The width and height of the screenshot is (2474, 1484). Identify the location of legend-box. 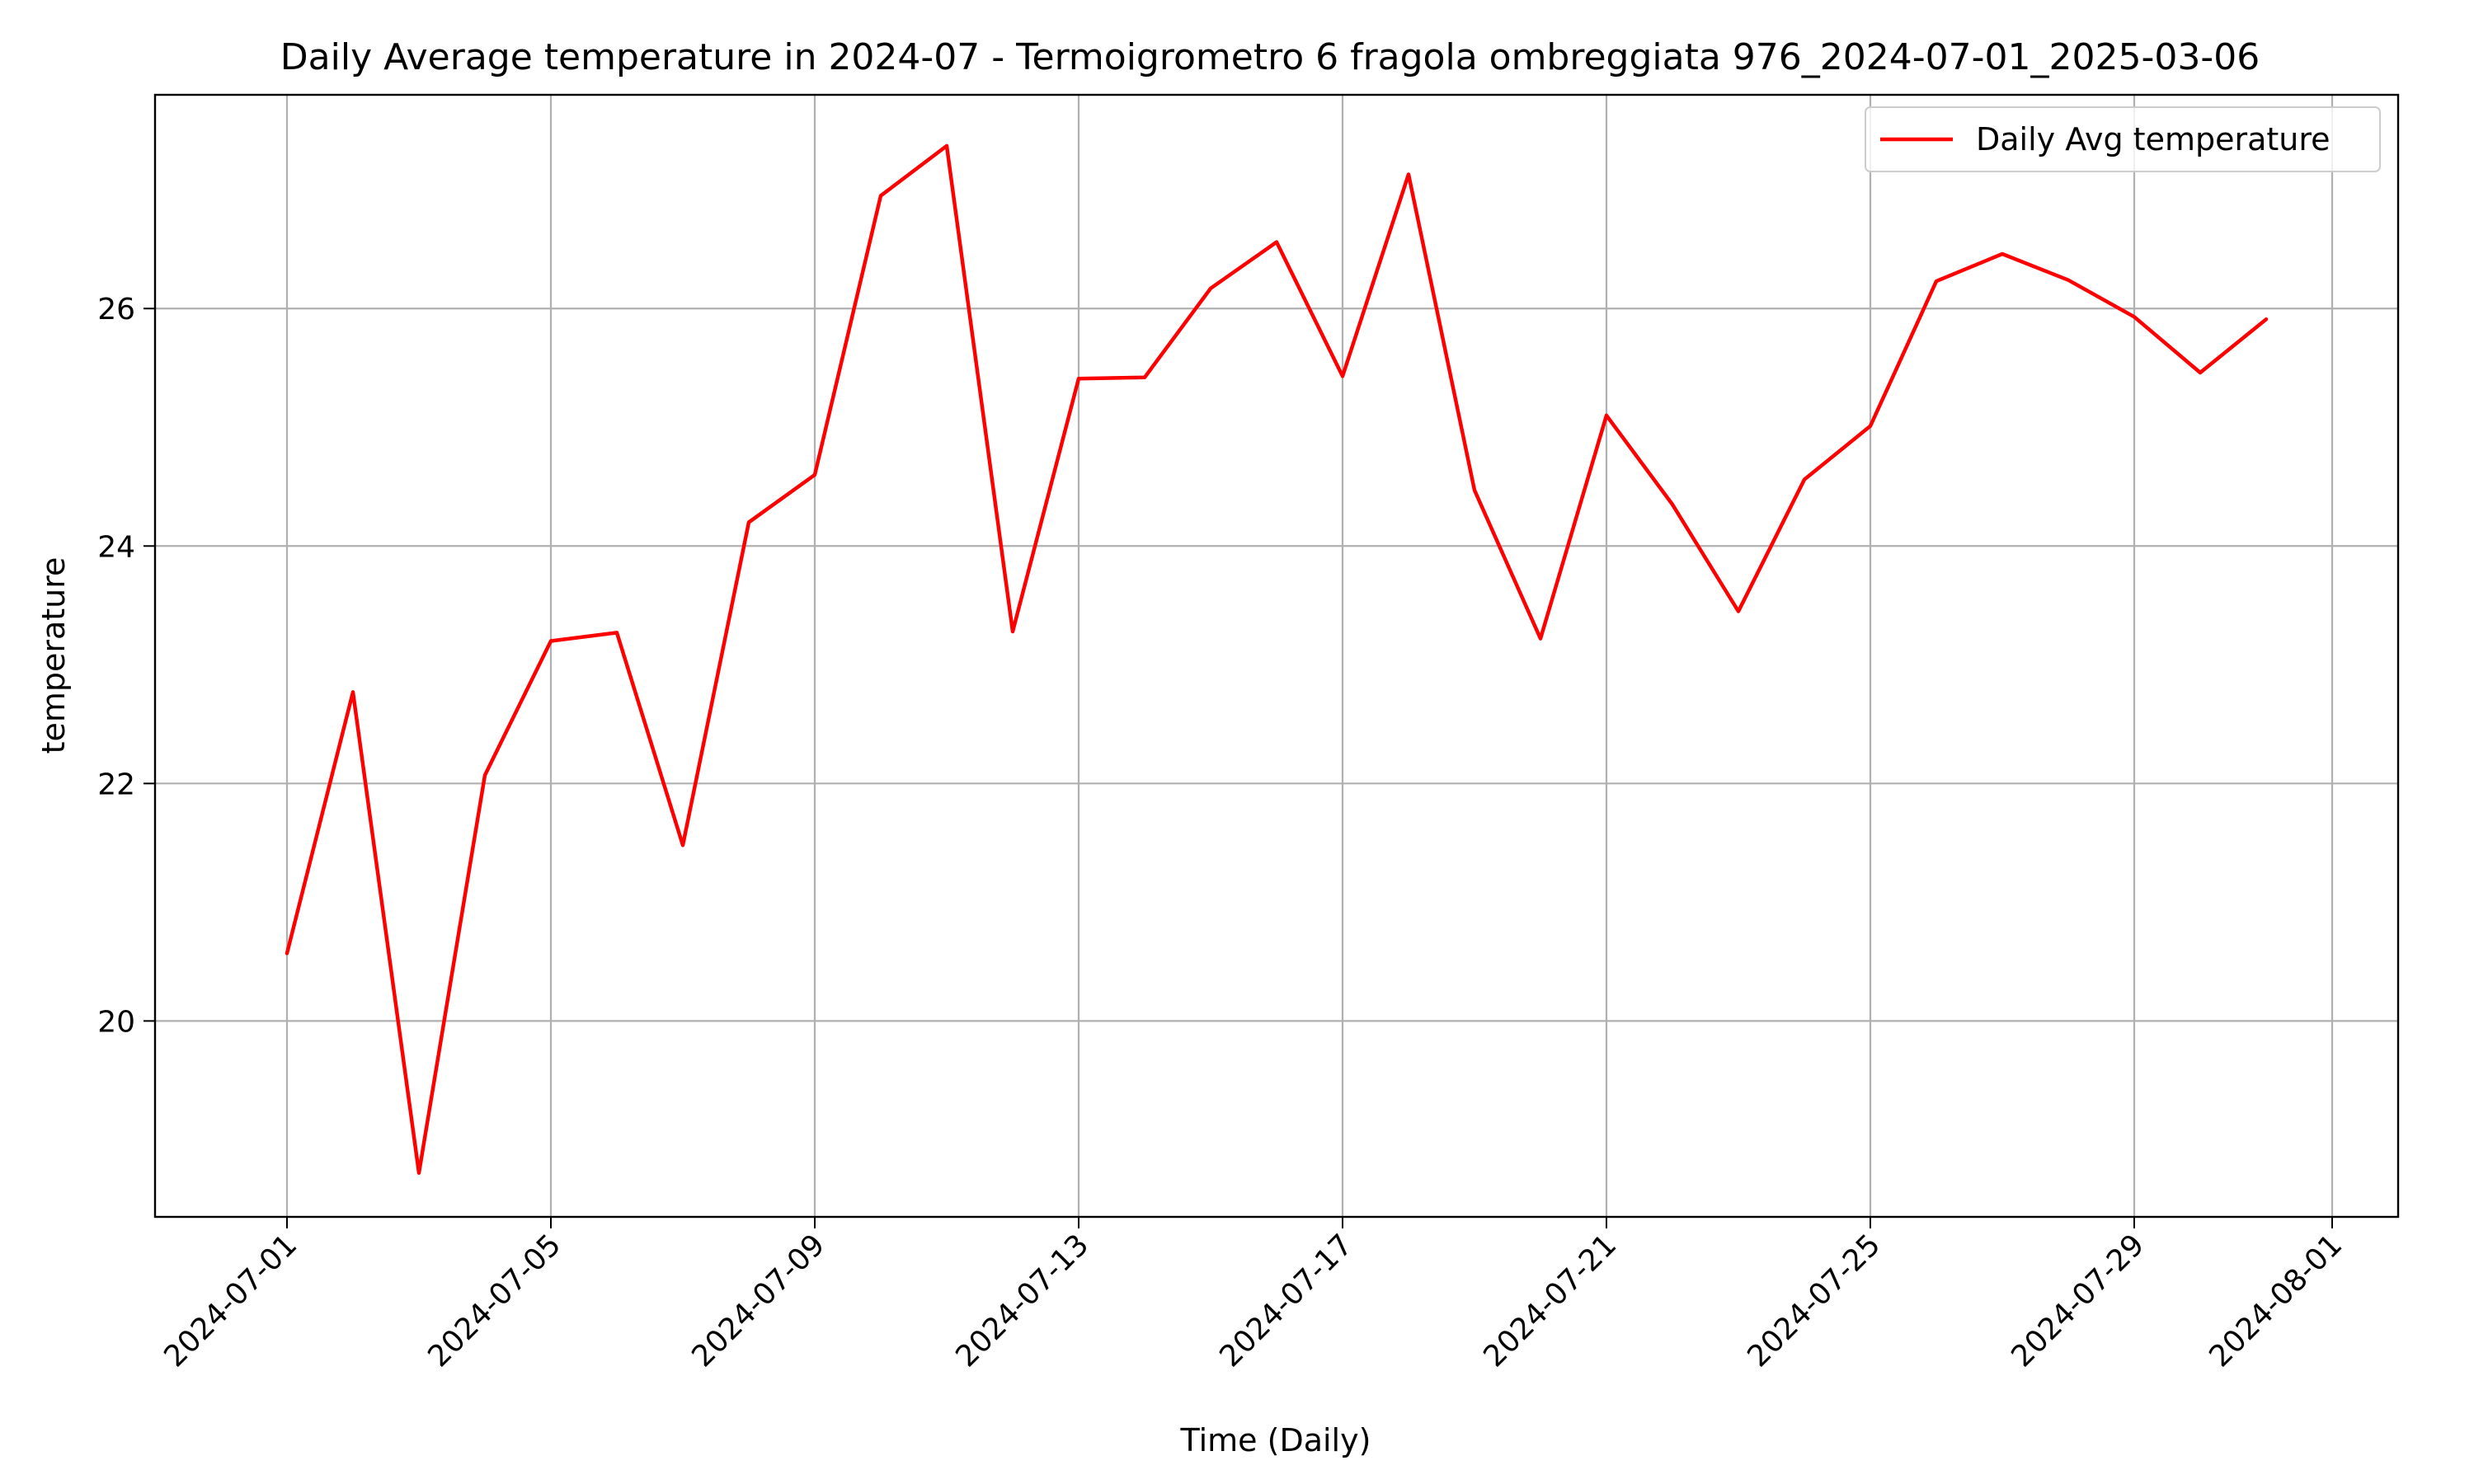
(2123, 139).